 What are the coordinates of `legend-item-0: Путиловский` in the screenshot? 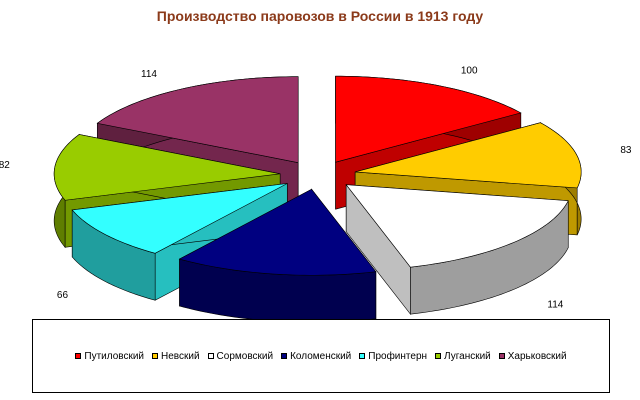 It's located at (109, 356).